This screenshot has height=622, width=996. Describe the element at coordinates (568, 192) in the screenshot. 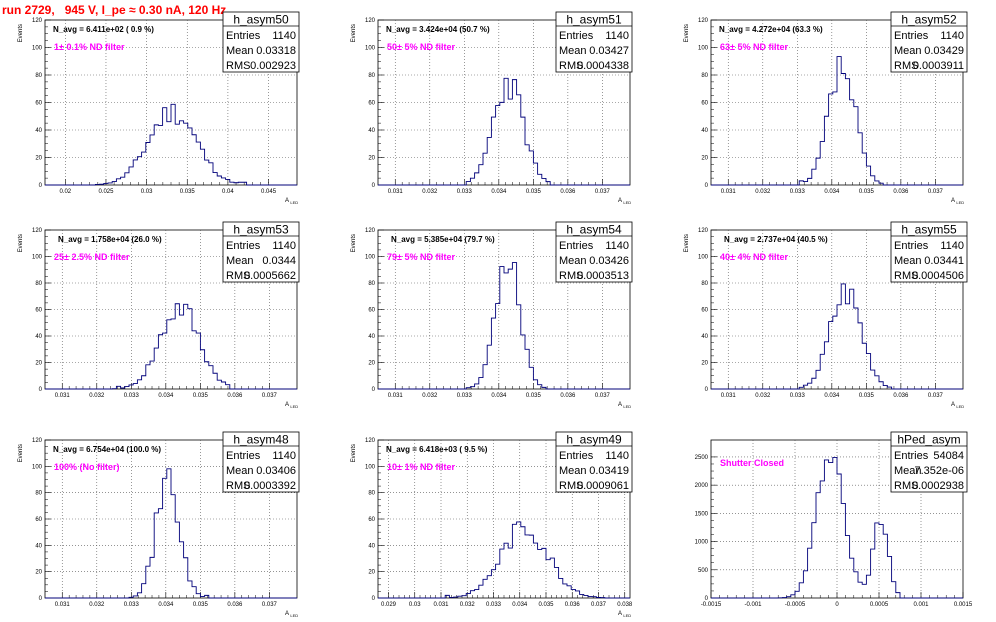

I see `x-tick-label: 0.036` at that location.